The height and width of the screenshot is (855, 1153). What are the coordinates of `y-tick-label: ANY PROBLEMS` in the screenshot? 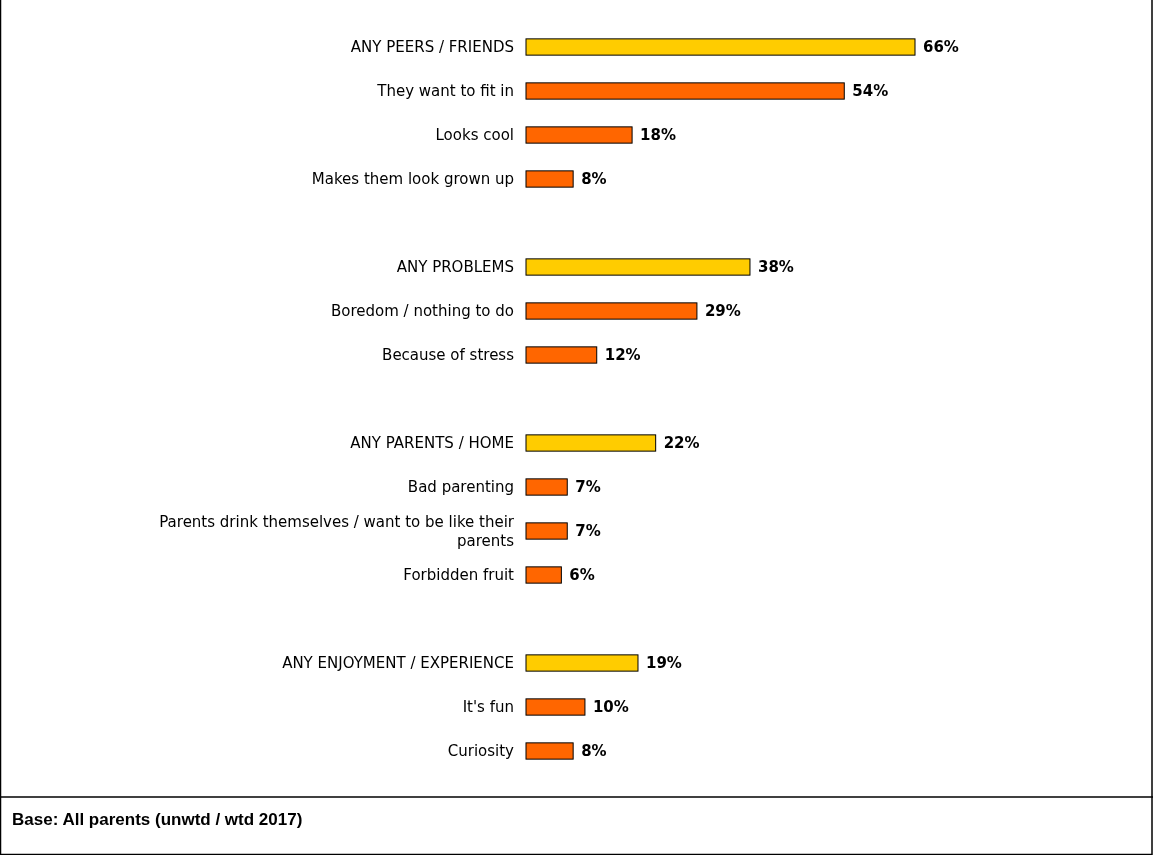 It's located at (455, 267).